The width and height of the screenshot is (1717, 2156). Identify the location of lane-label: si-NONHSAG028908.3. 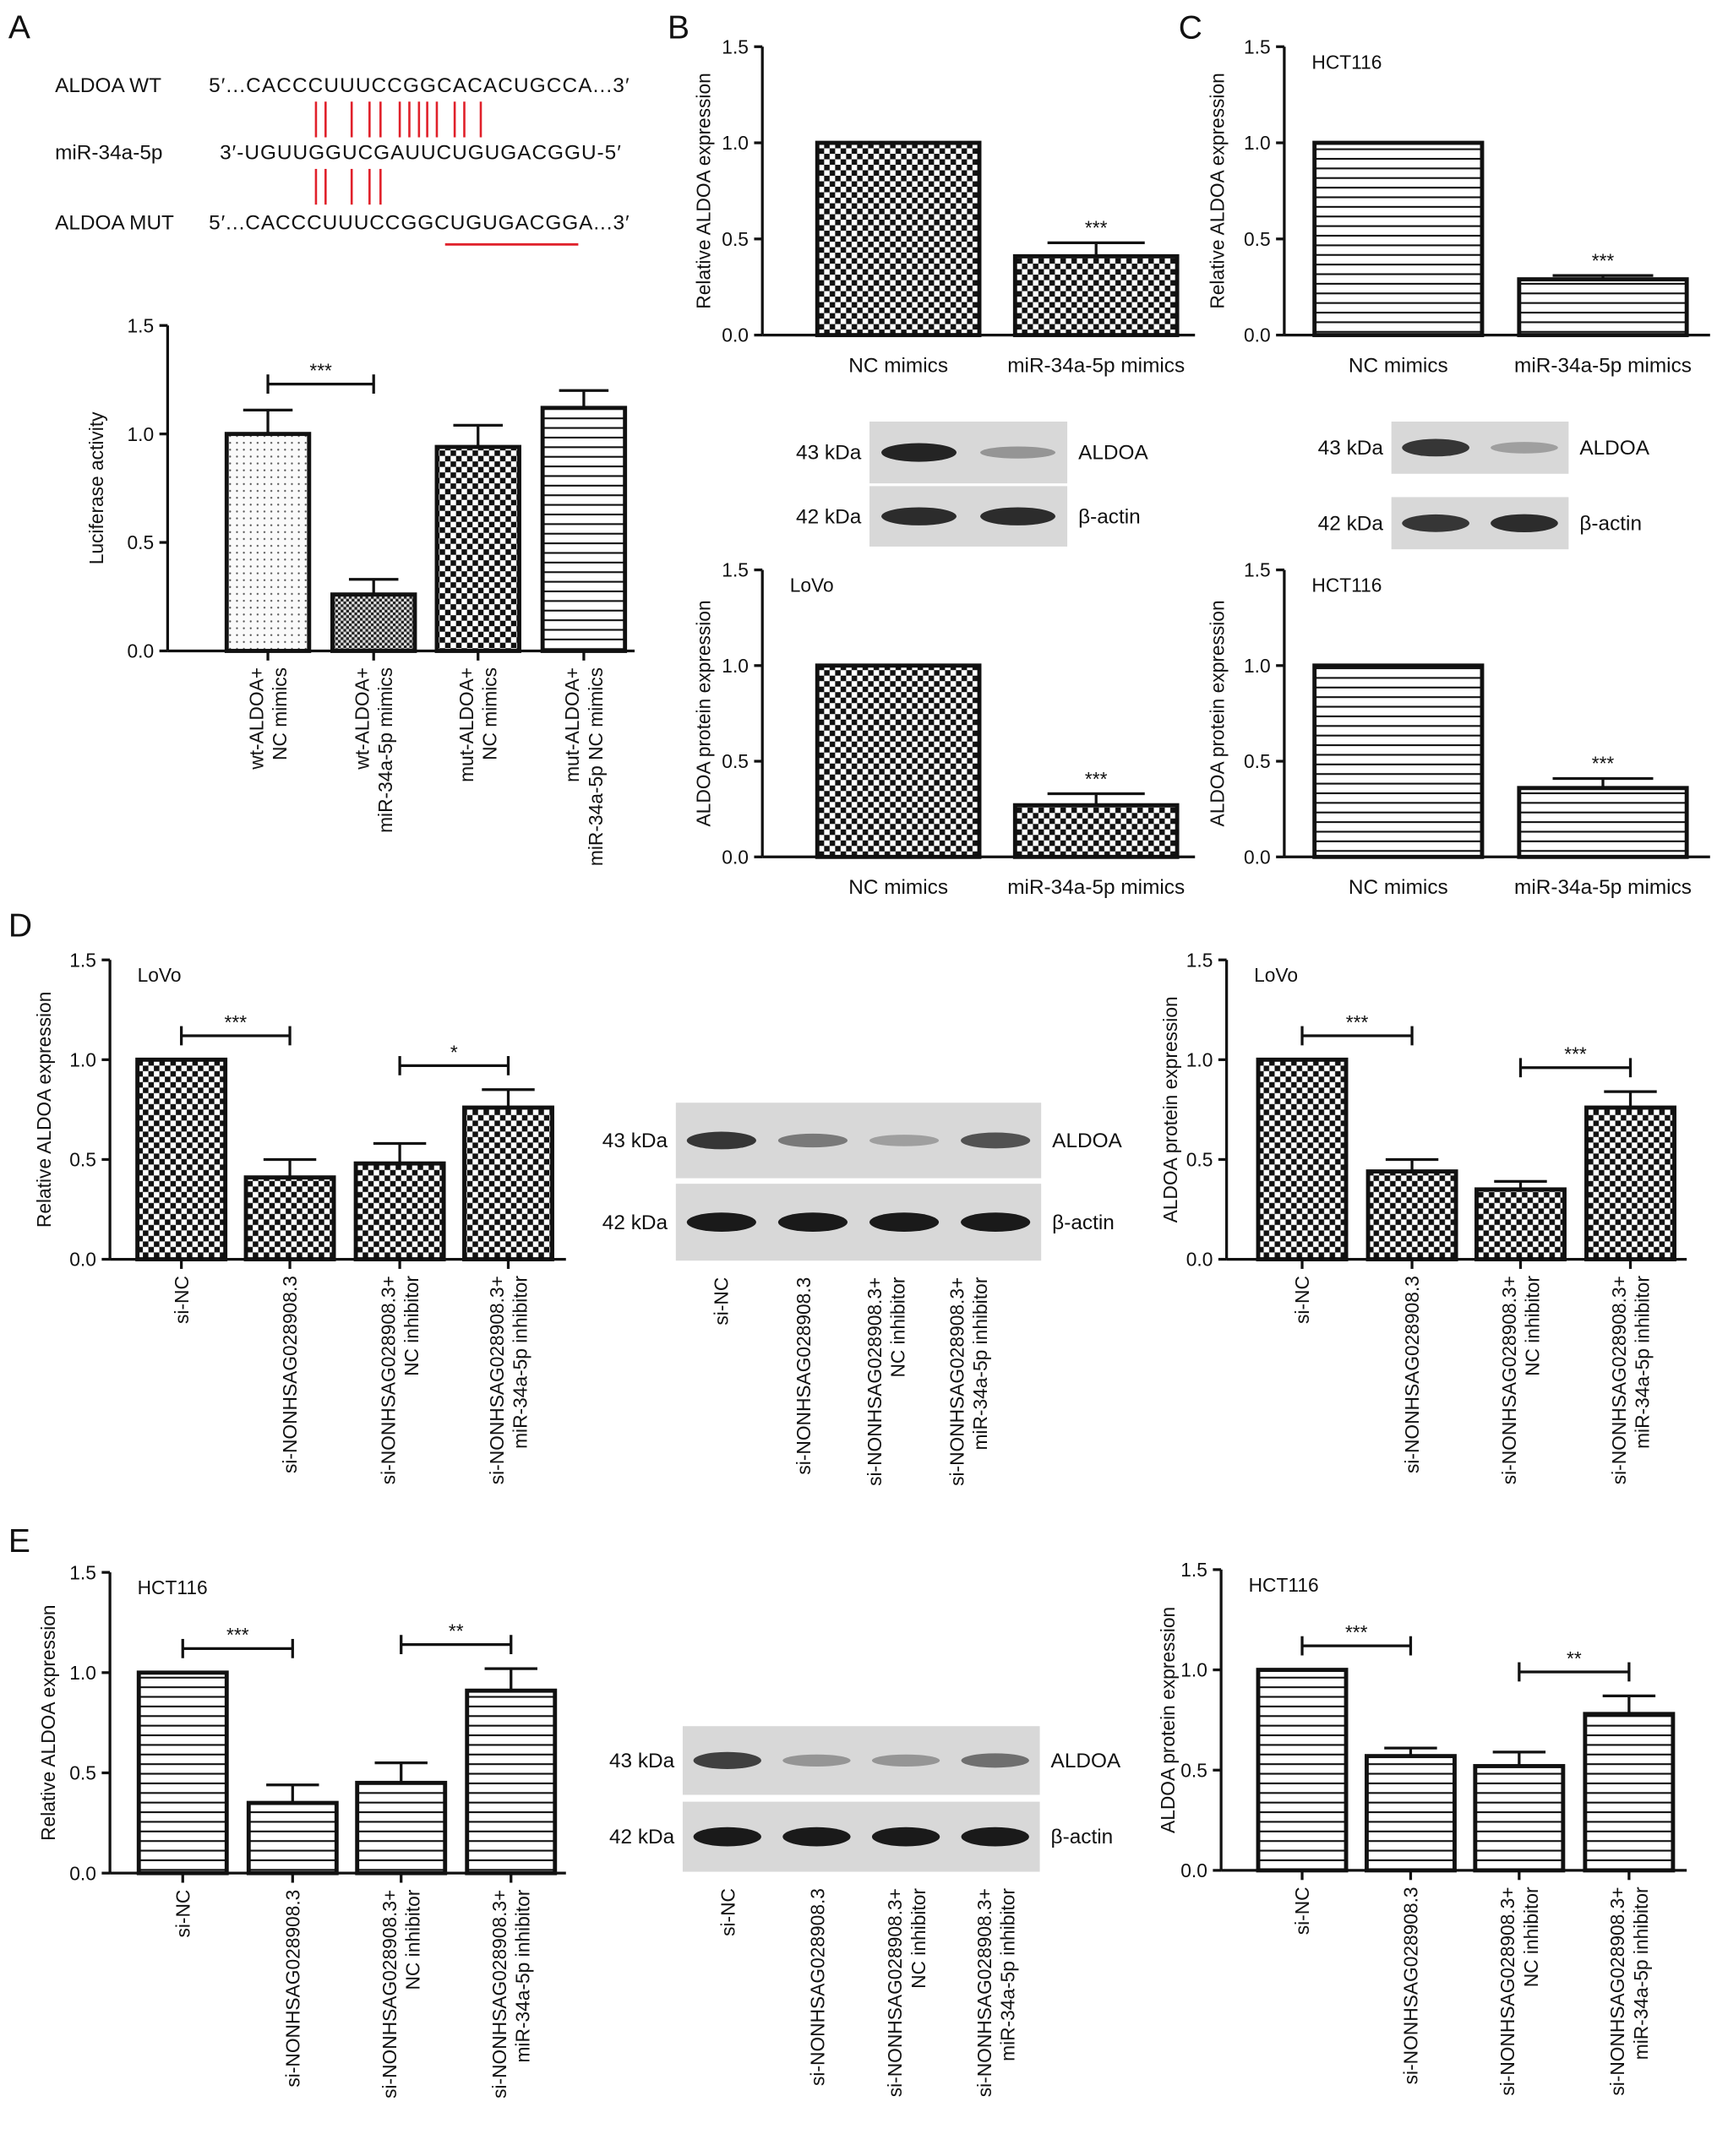
(817, 1987).